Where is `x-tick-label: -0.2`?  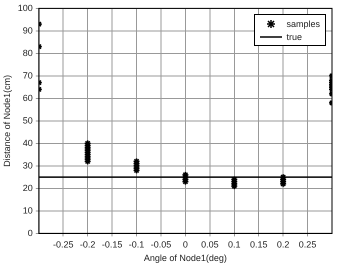
x-tick-label: -0.2 is located at coordinates (88, 244).